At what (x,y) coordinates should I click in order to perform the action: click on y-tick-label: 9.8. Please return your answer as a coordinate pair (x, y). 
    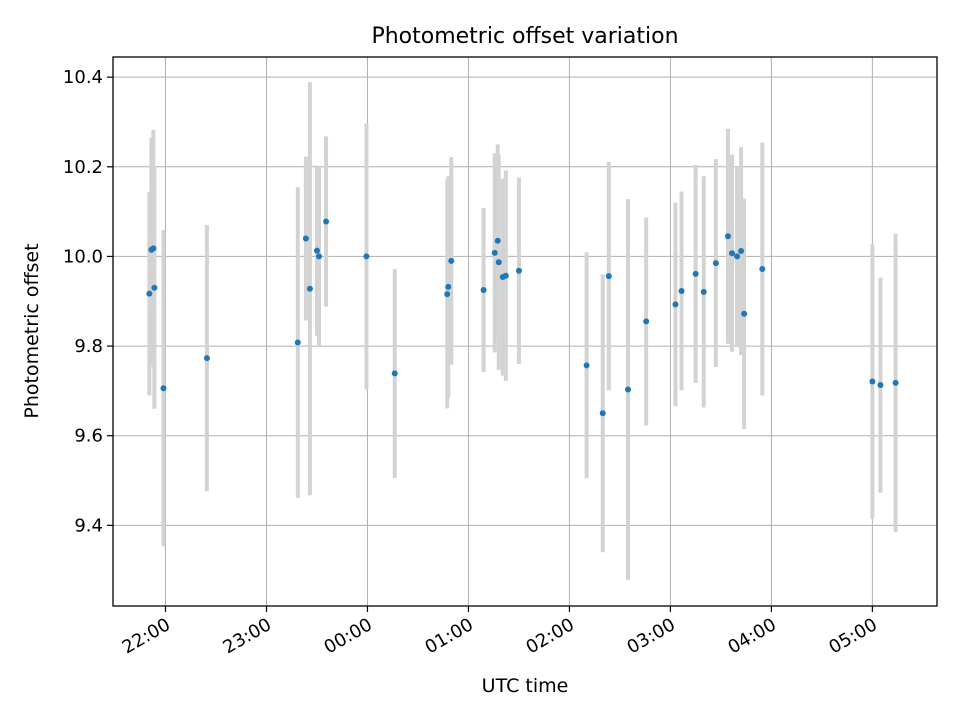
    Looking at the image, I should click on (88, 346).